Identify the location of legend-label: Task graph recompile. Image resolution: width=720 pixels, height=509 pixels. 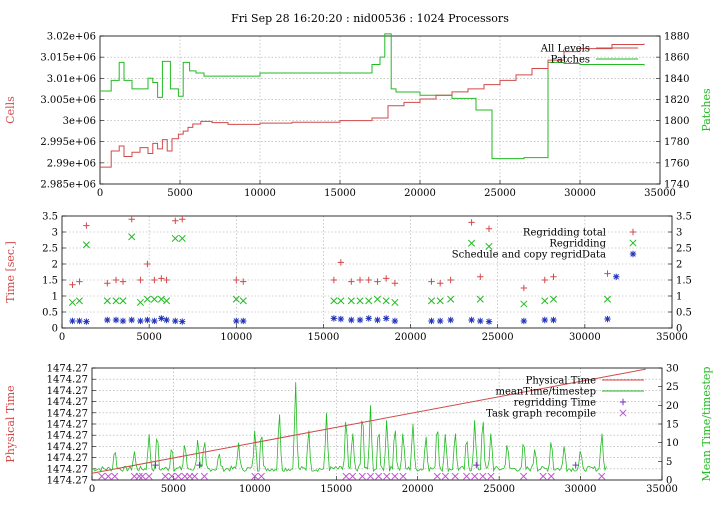
(541, 414).